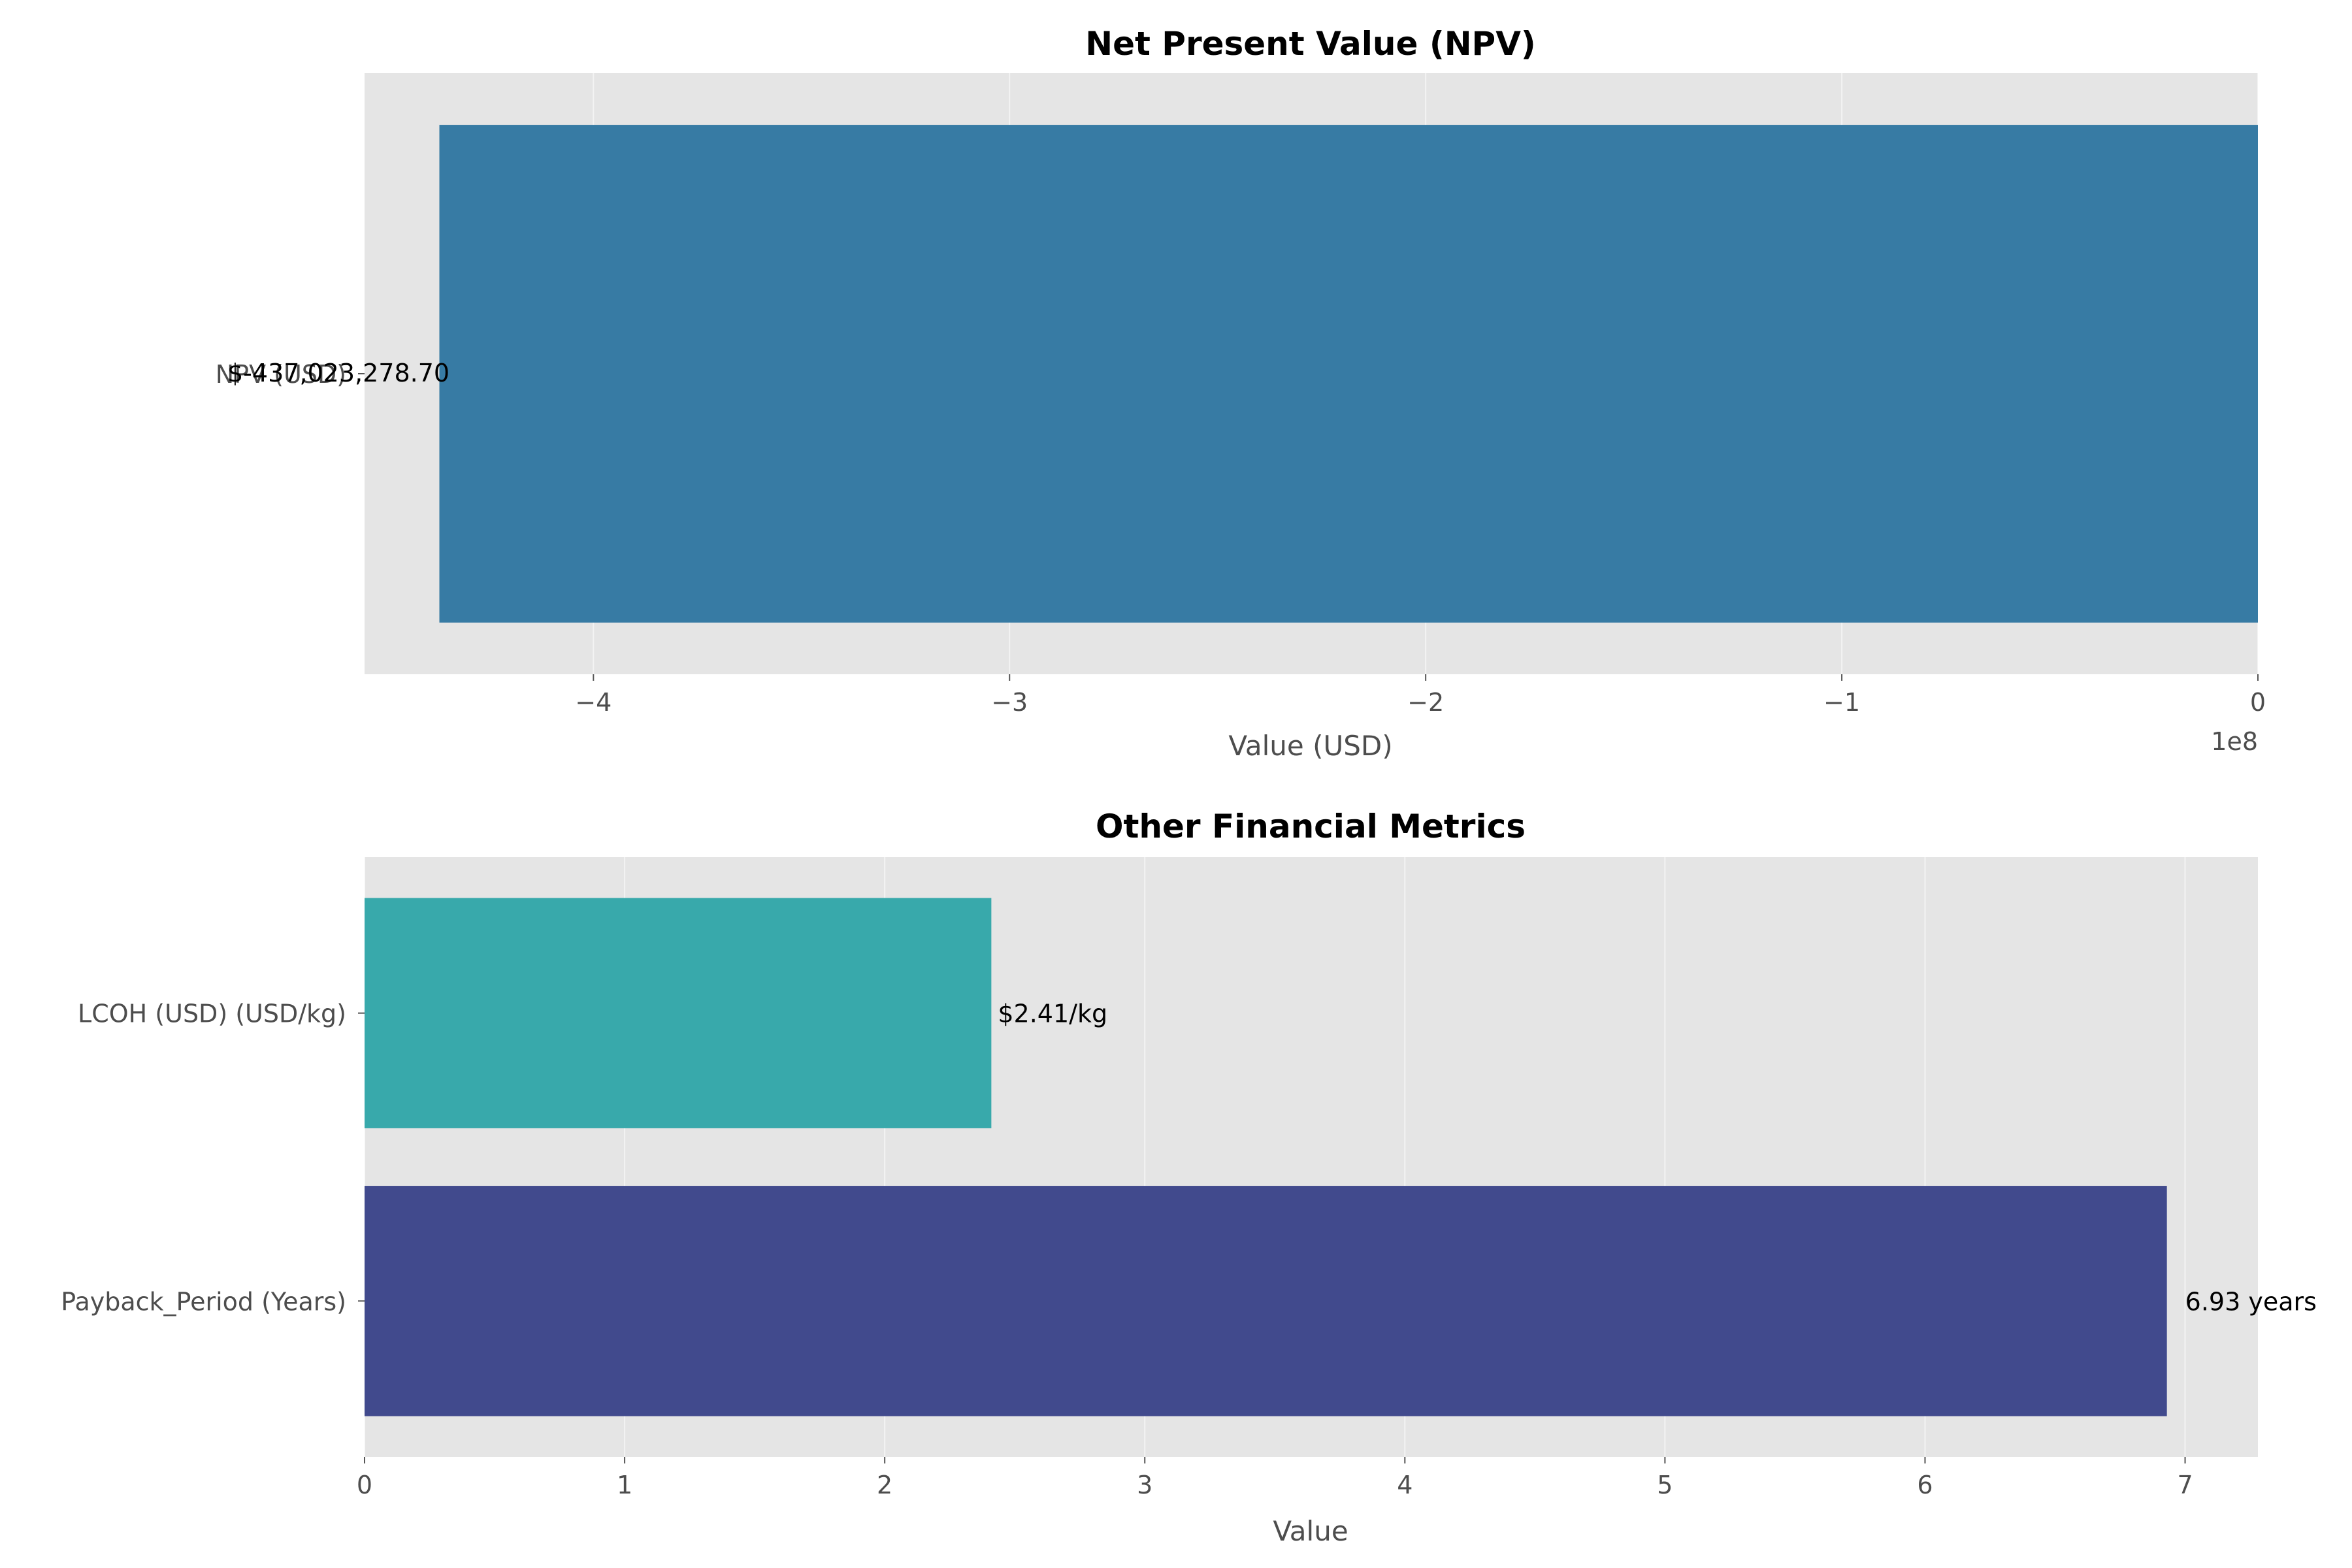 The image size is (2352, 1568). What do you see at coordinates (624, 1485) in the screenshot?
I see `x-tick-label: 1` at bounding box center [624, 1485].